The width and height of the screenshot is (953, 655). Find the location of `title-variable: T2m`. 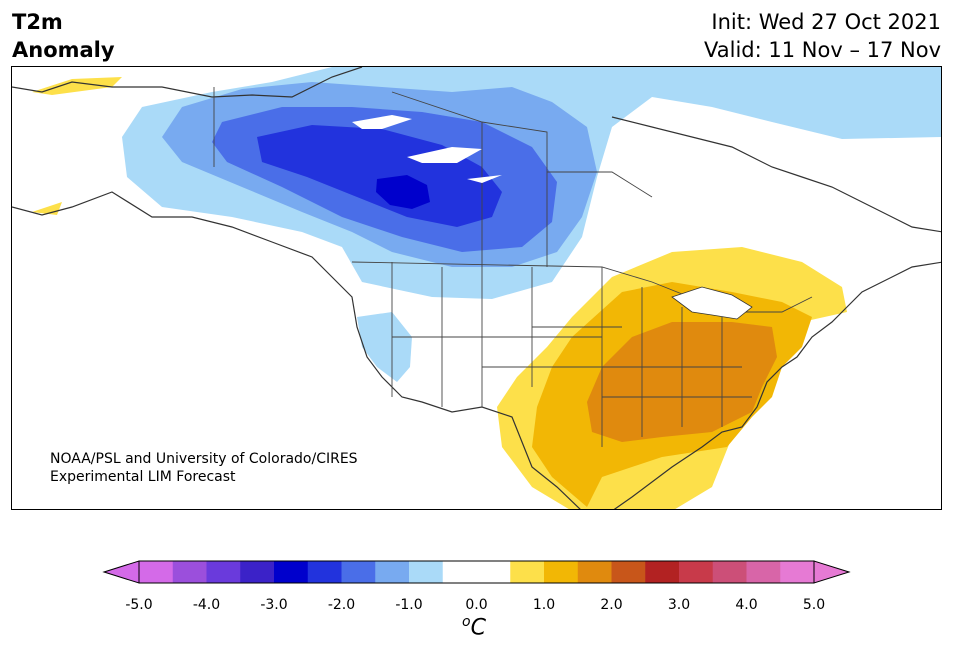

title-variable: T2m is located at coordinates (37, 22).